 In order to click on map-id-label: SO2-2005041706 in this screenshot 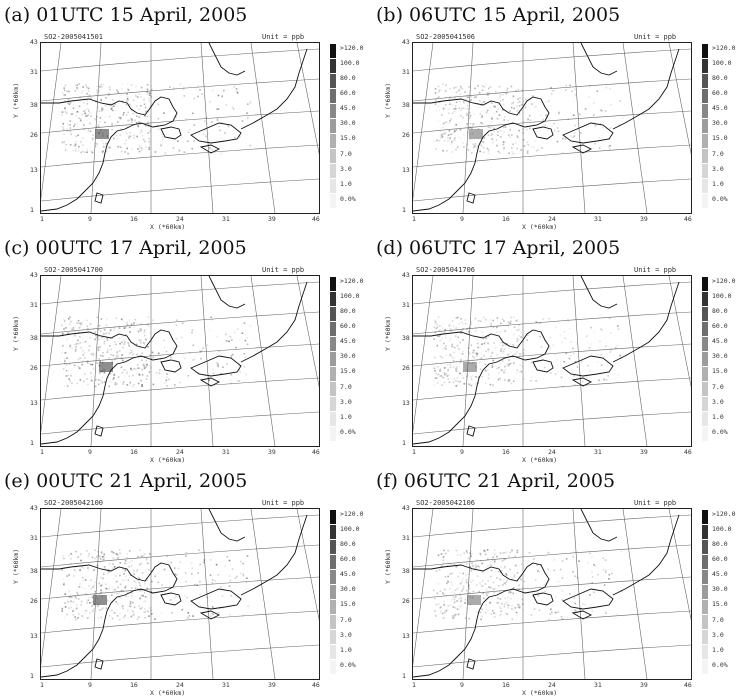, I will do `click(446, 270)`.